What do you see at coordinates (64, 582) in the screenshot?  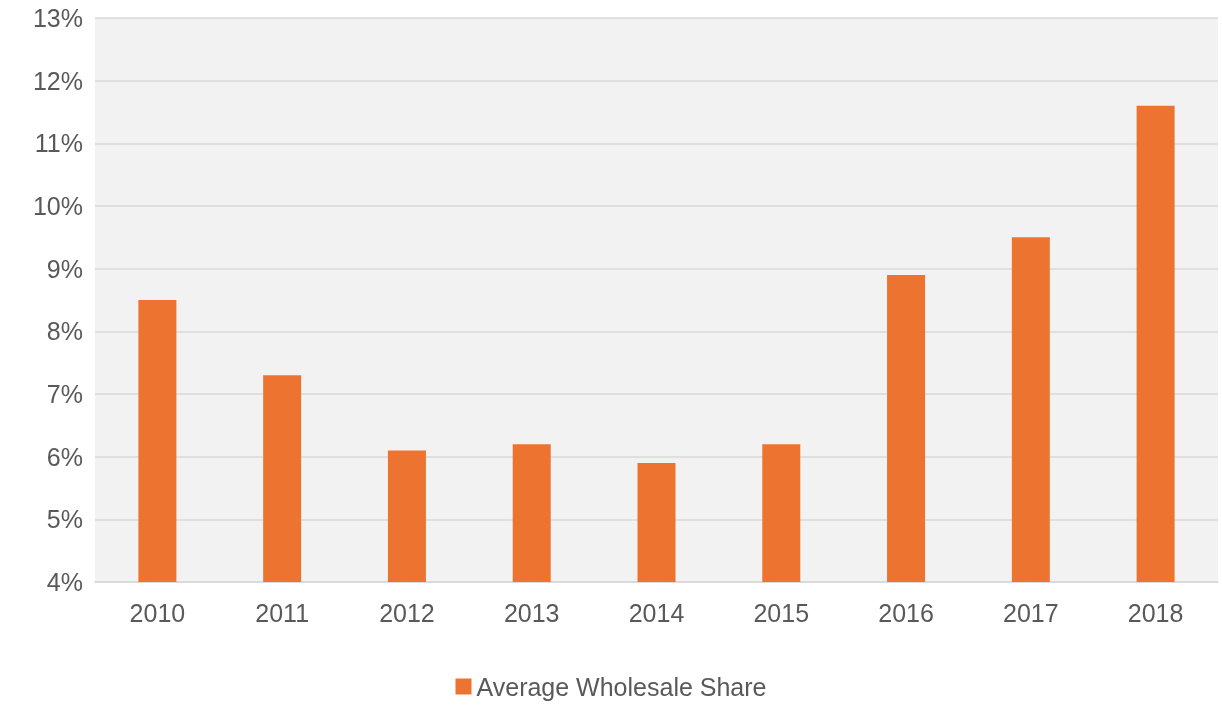 I see `y-tick-label: 4%` at bounding box center [64, 582].